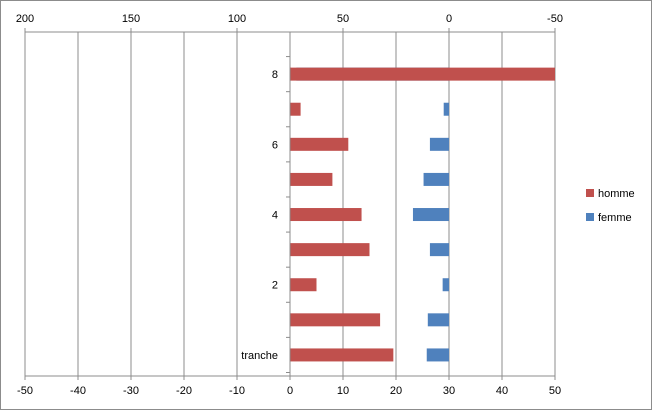  What do you see at coordinates (590, 217) in the screenshot?
I see `legend-swatch-femme` at bounding box center [590, 217].